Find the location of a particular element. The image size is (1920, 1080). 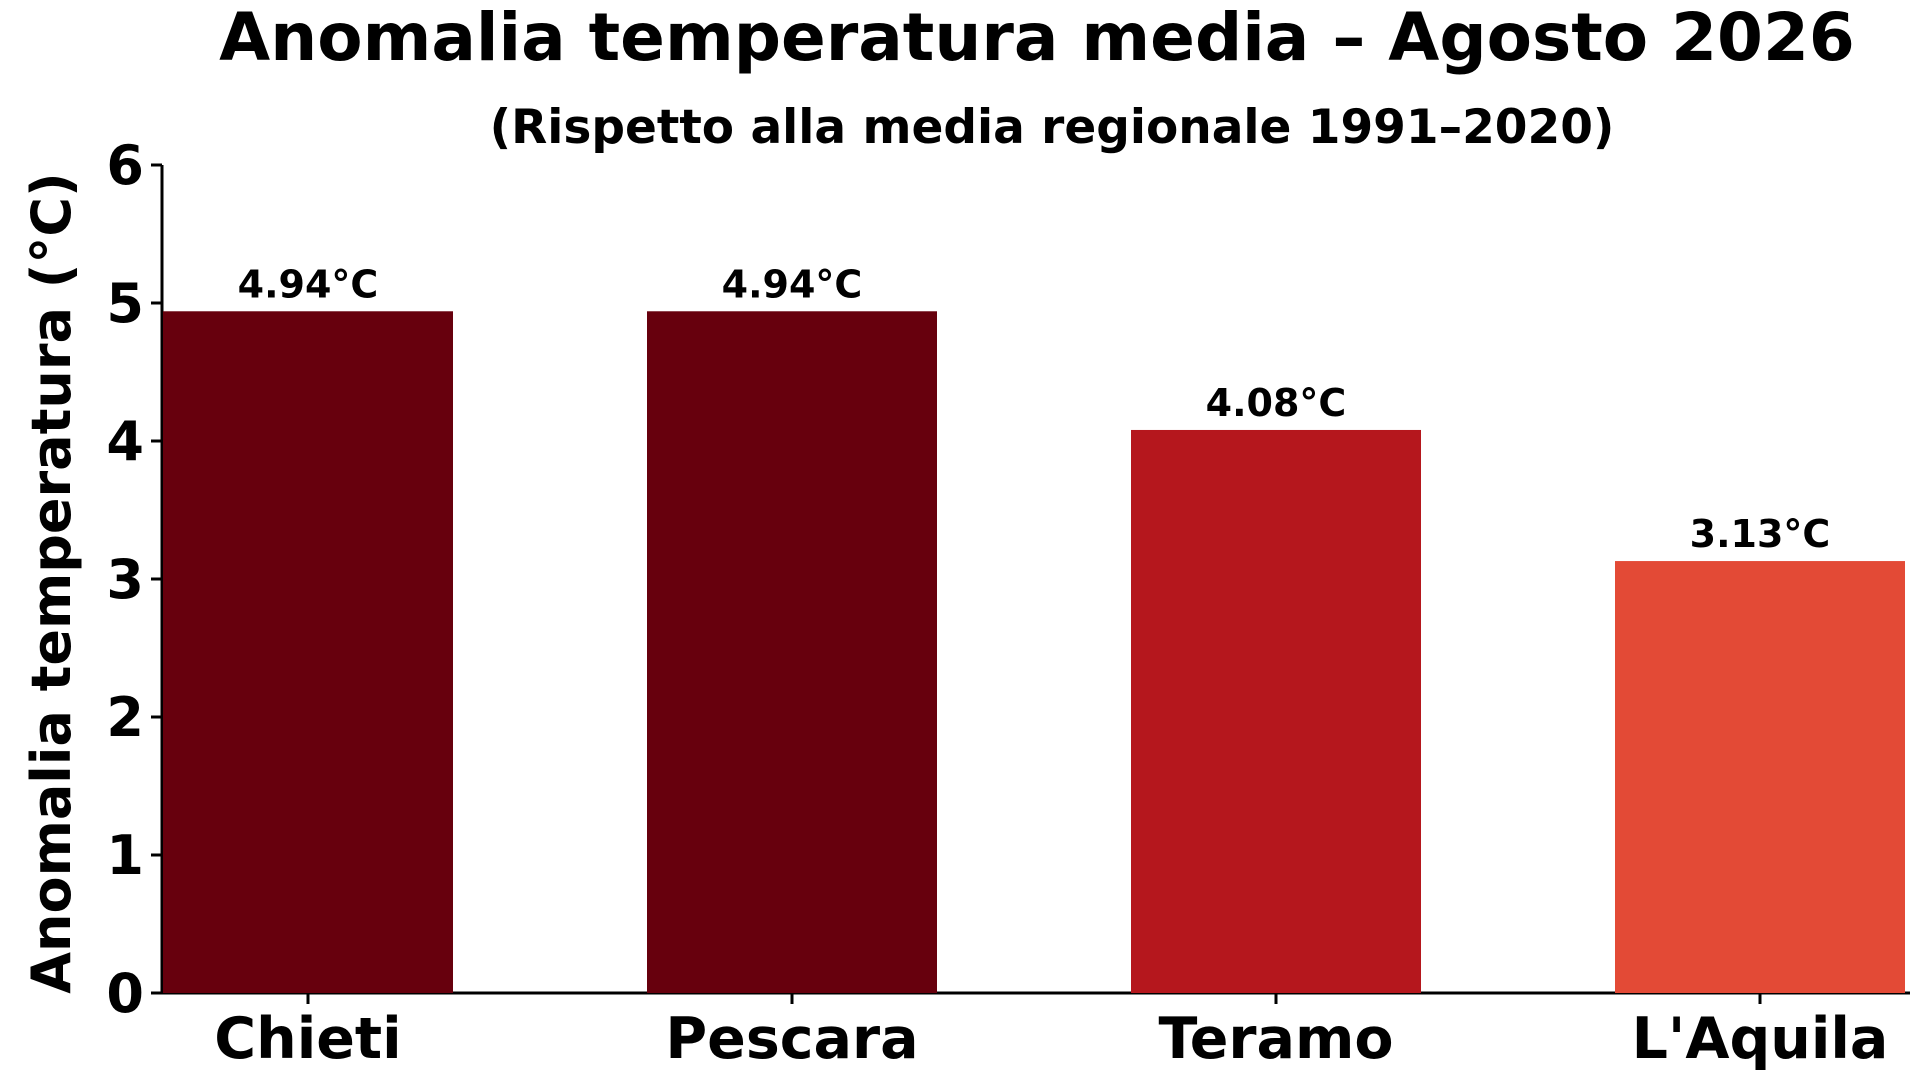

y-tick-label: 3 is located at coordinates (125, 579).